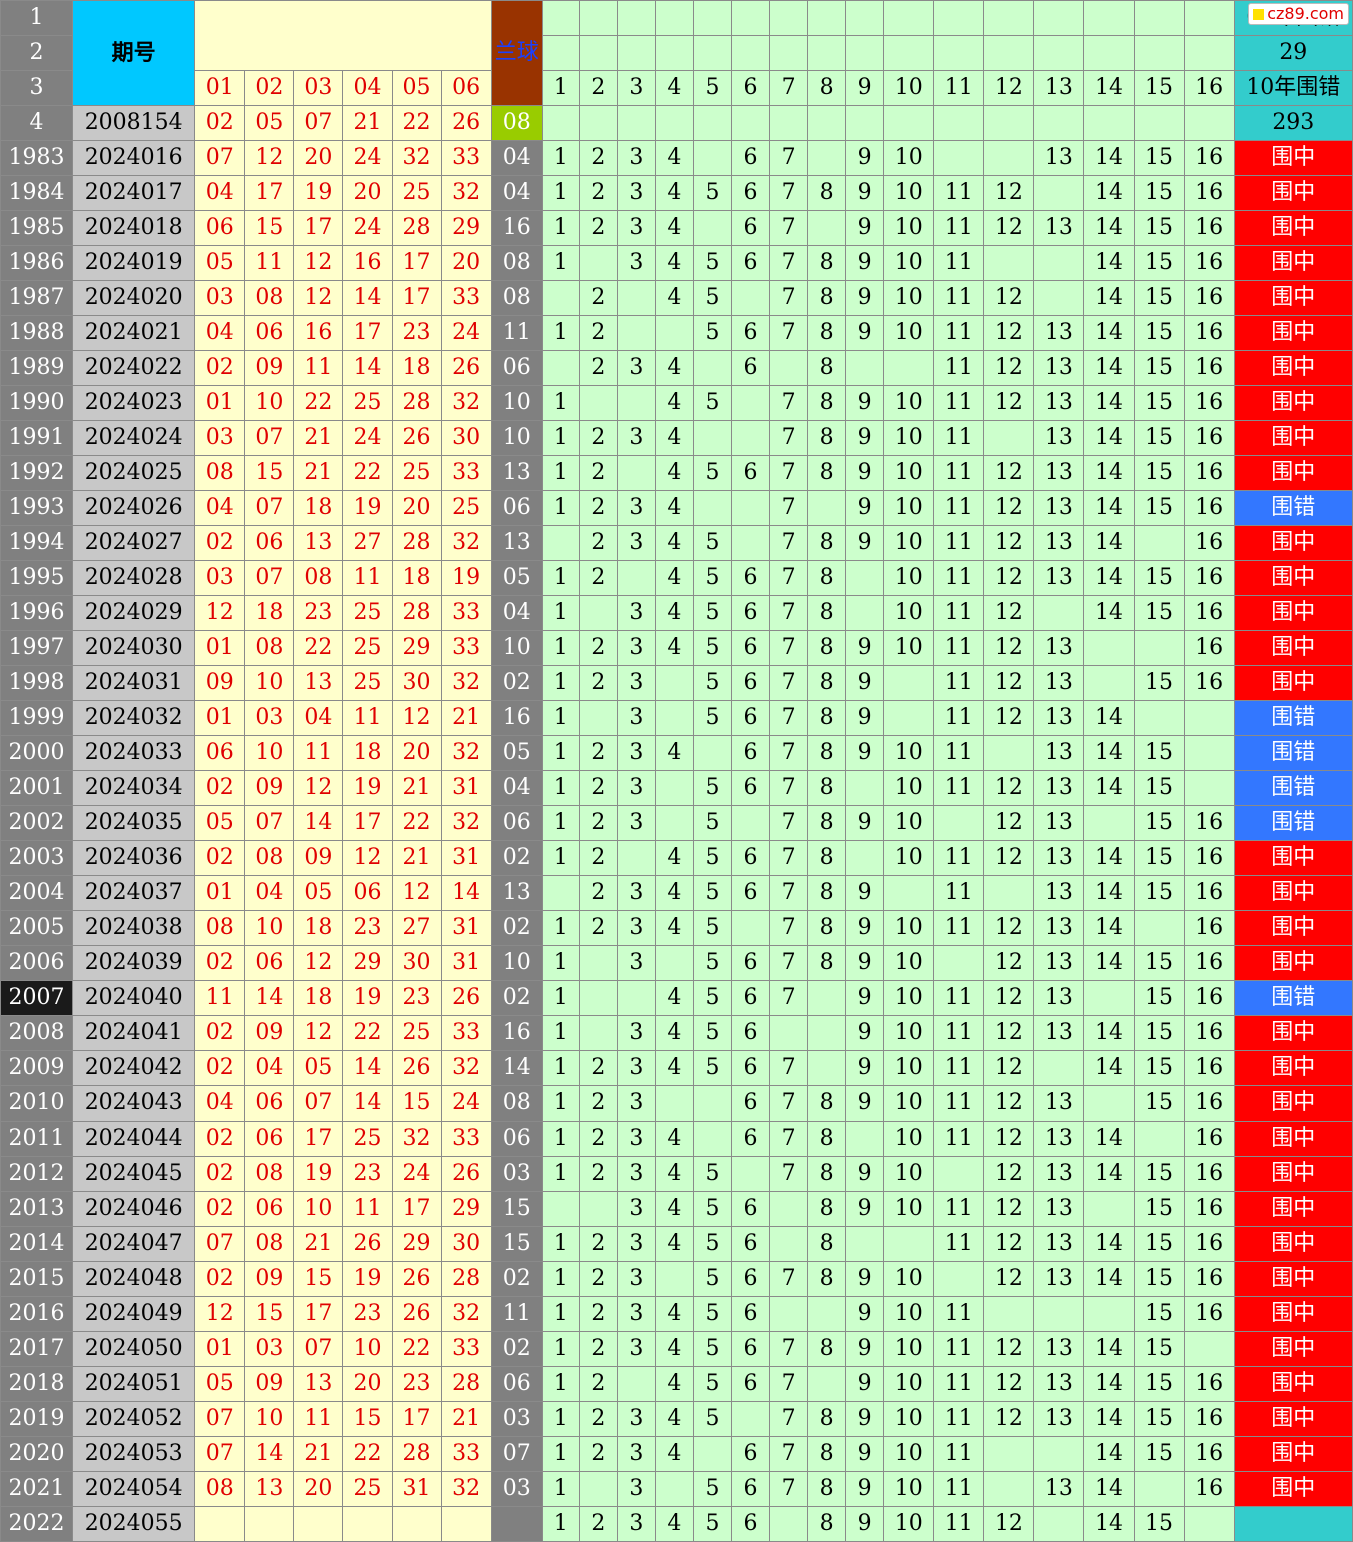  What do you see at coordinates (466, 1418) in the screenshot?
I see `red-ball-cell: 21` at bounding box center [466, 1418].